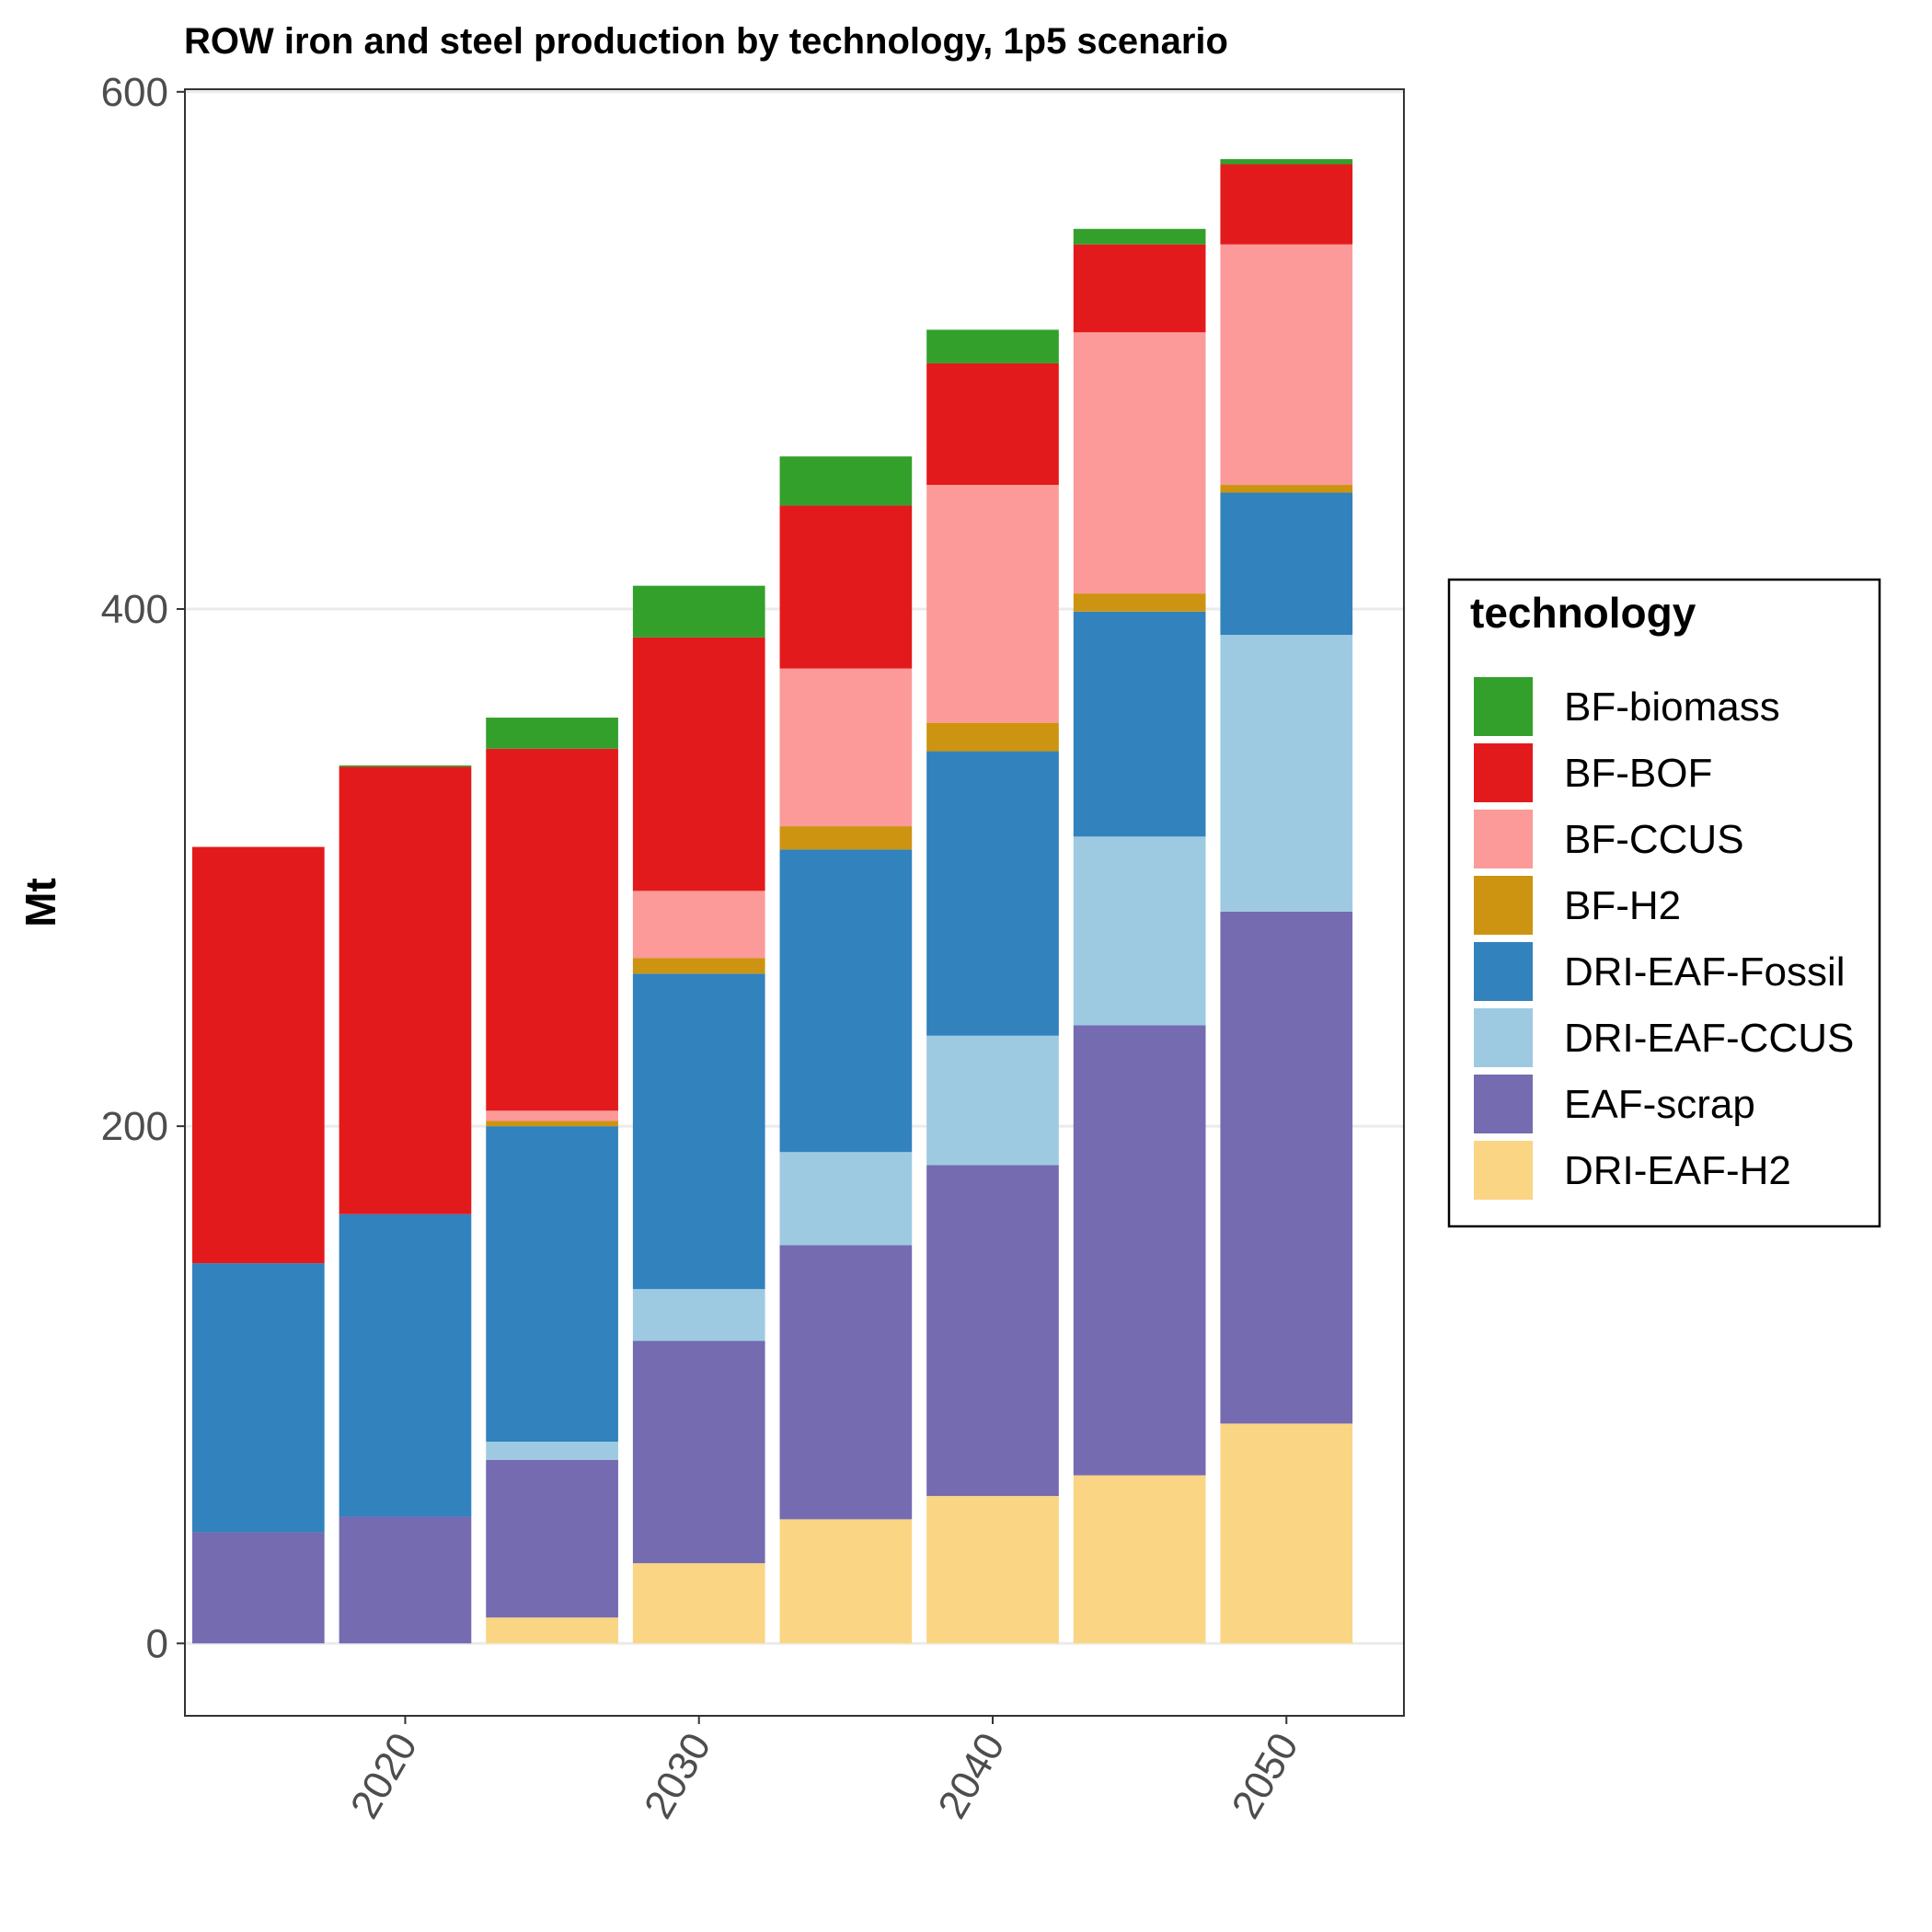 Image resolution: width=1932 pixels, height=1932 pixels. I want to click on y-tick-label: 200, so click(134, 1126).